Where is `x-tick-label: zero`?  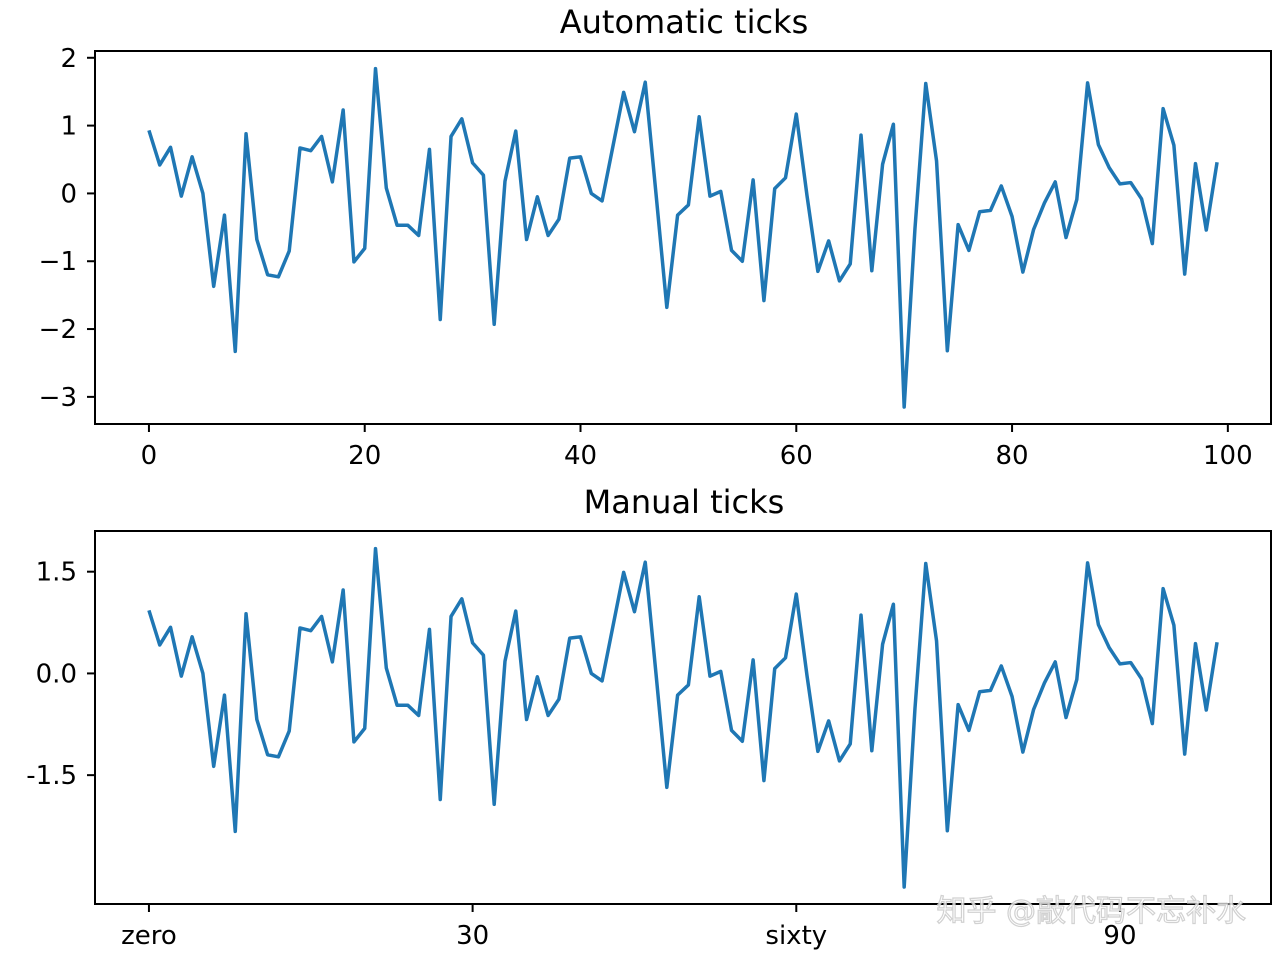
x-tick-label: zero is located at coordinates (149, 936).